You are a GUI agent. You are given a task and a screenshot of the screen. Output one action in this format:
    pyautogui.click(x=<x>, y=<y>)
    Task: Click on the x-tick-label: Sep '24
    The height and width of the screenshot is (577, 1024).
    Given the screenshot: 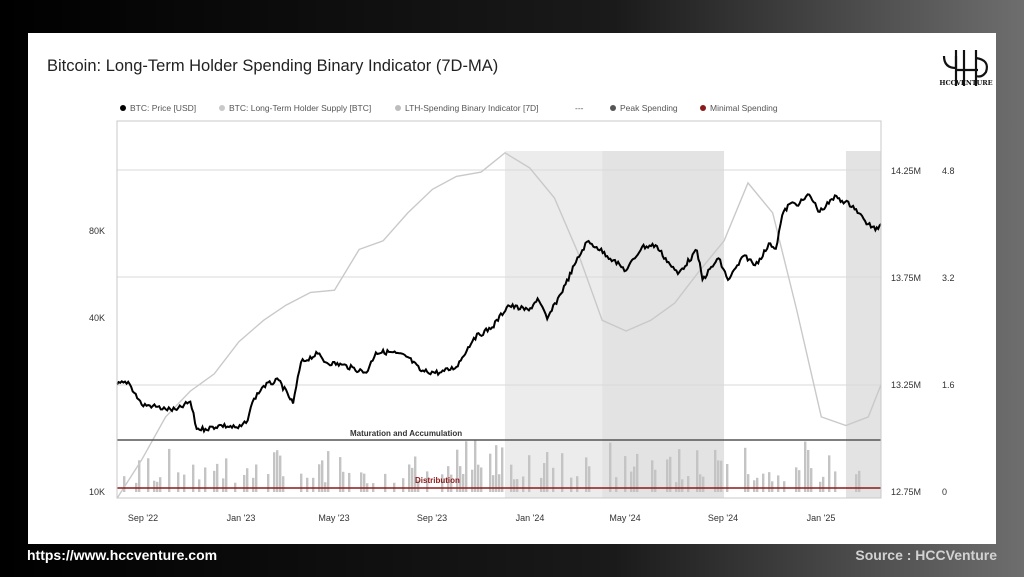 What is the action you would take?
    pyautogui.click(x=723, y=518)
    